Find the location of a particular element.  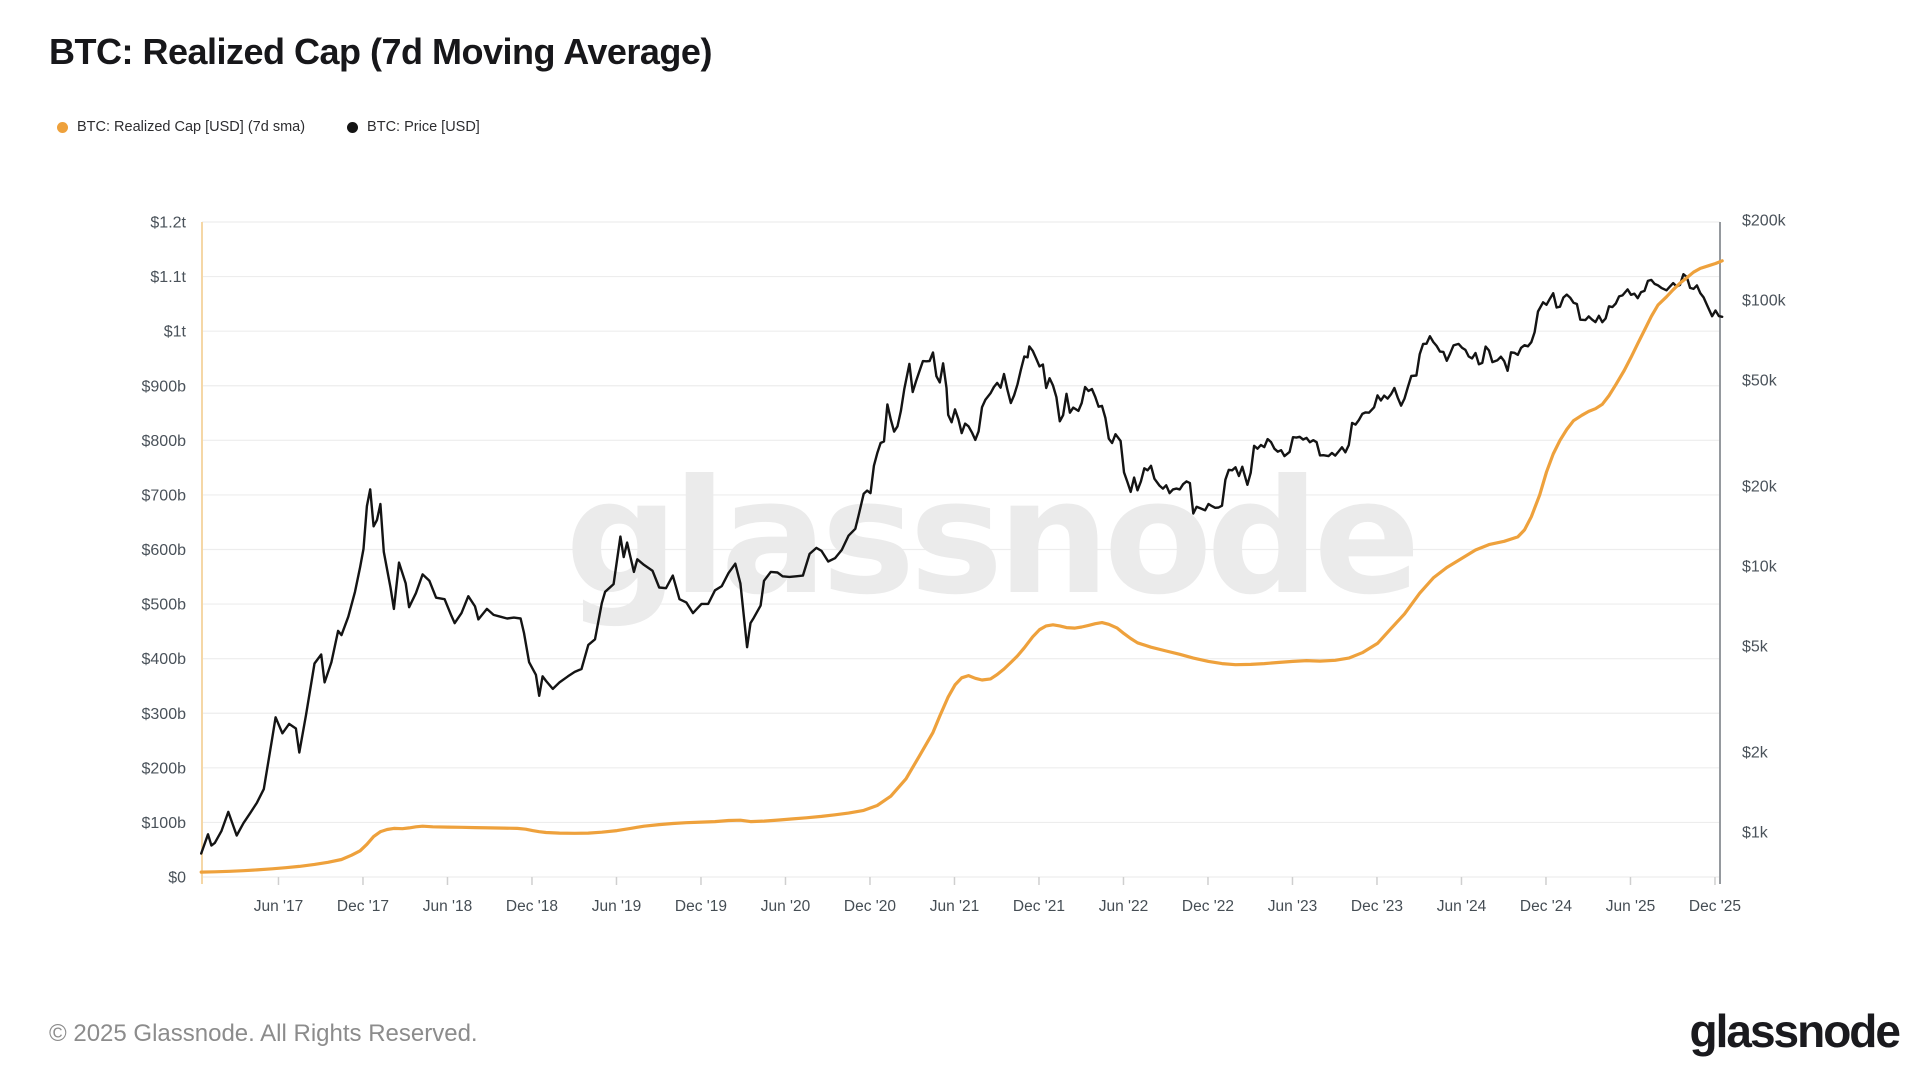

left-axis-label: $700b is located at coordinates (164, 495).